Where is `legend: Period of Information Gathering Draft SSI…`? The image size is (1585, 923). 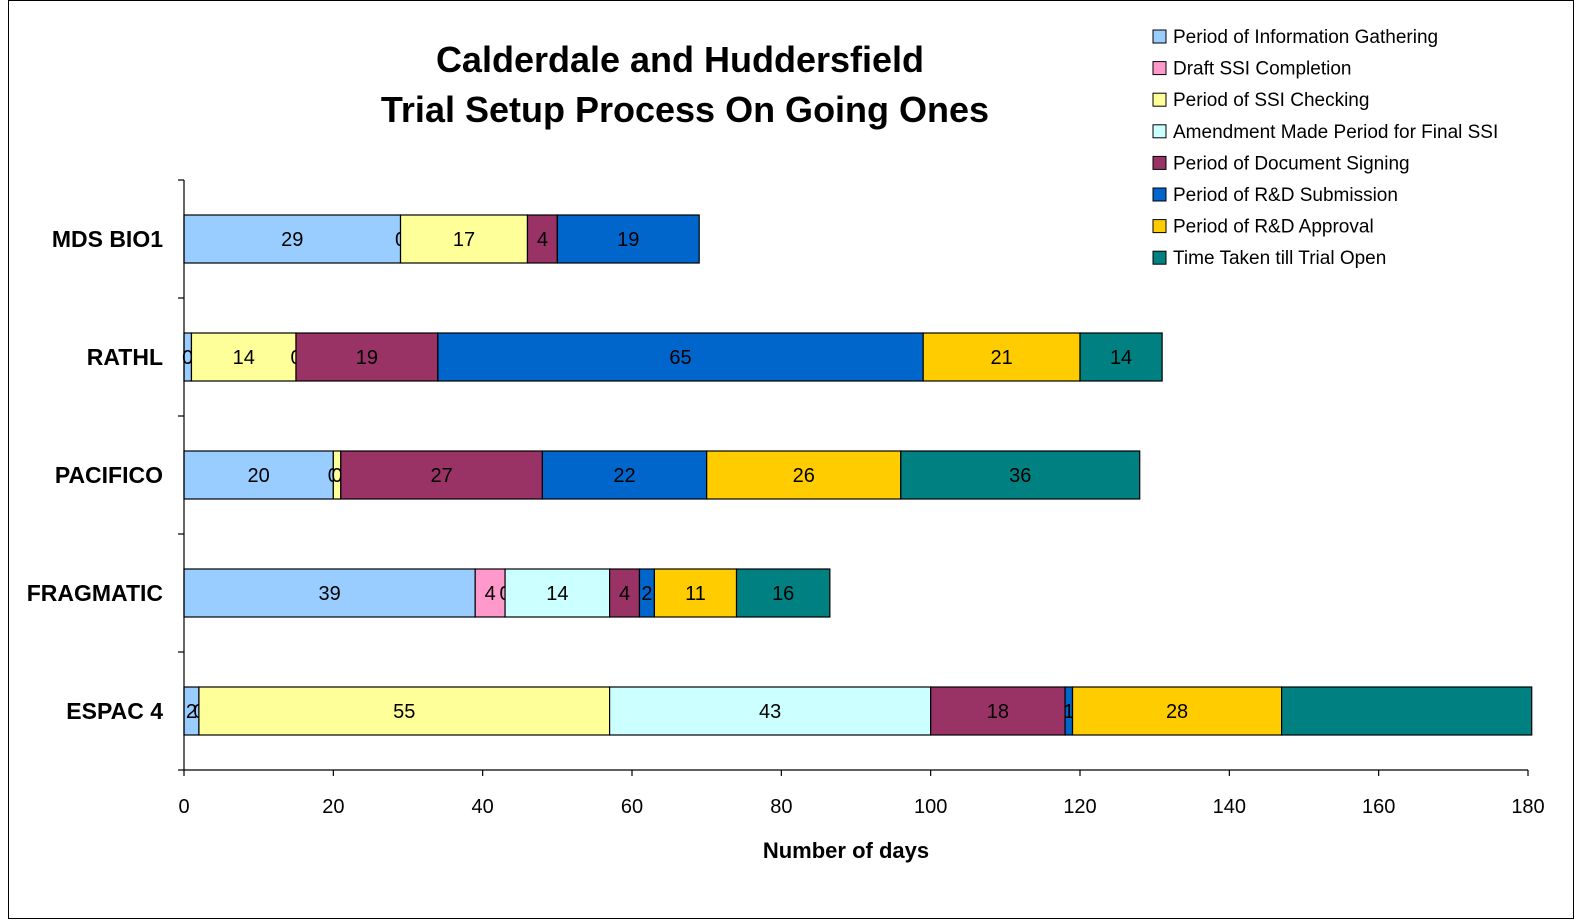
legend: Period of Information Gathering Draft SSI… is located at coordinates (1325, 148).